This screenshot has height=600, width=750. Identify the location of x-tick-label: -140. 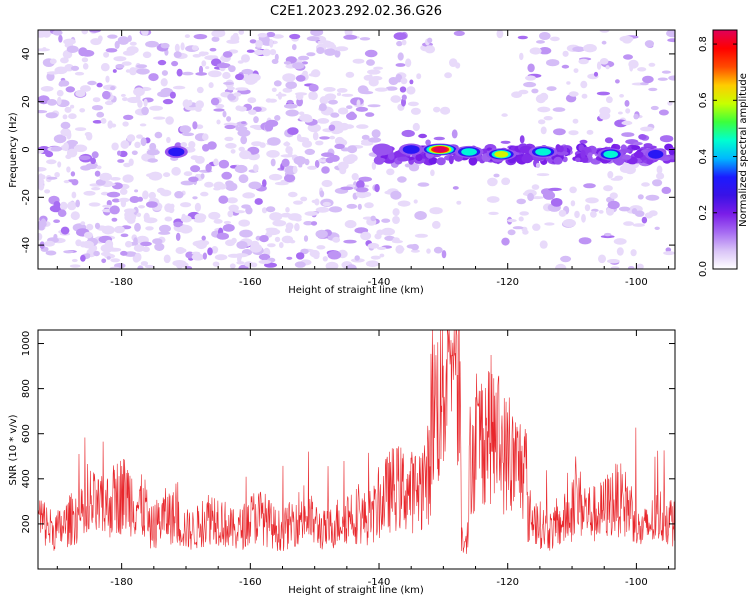
(379, 582).